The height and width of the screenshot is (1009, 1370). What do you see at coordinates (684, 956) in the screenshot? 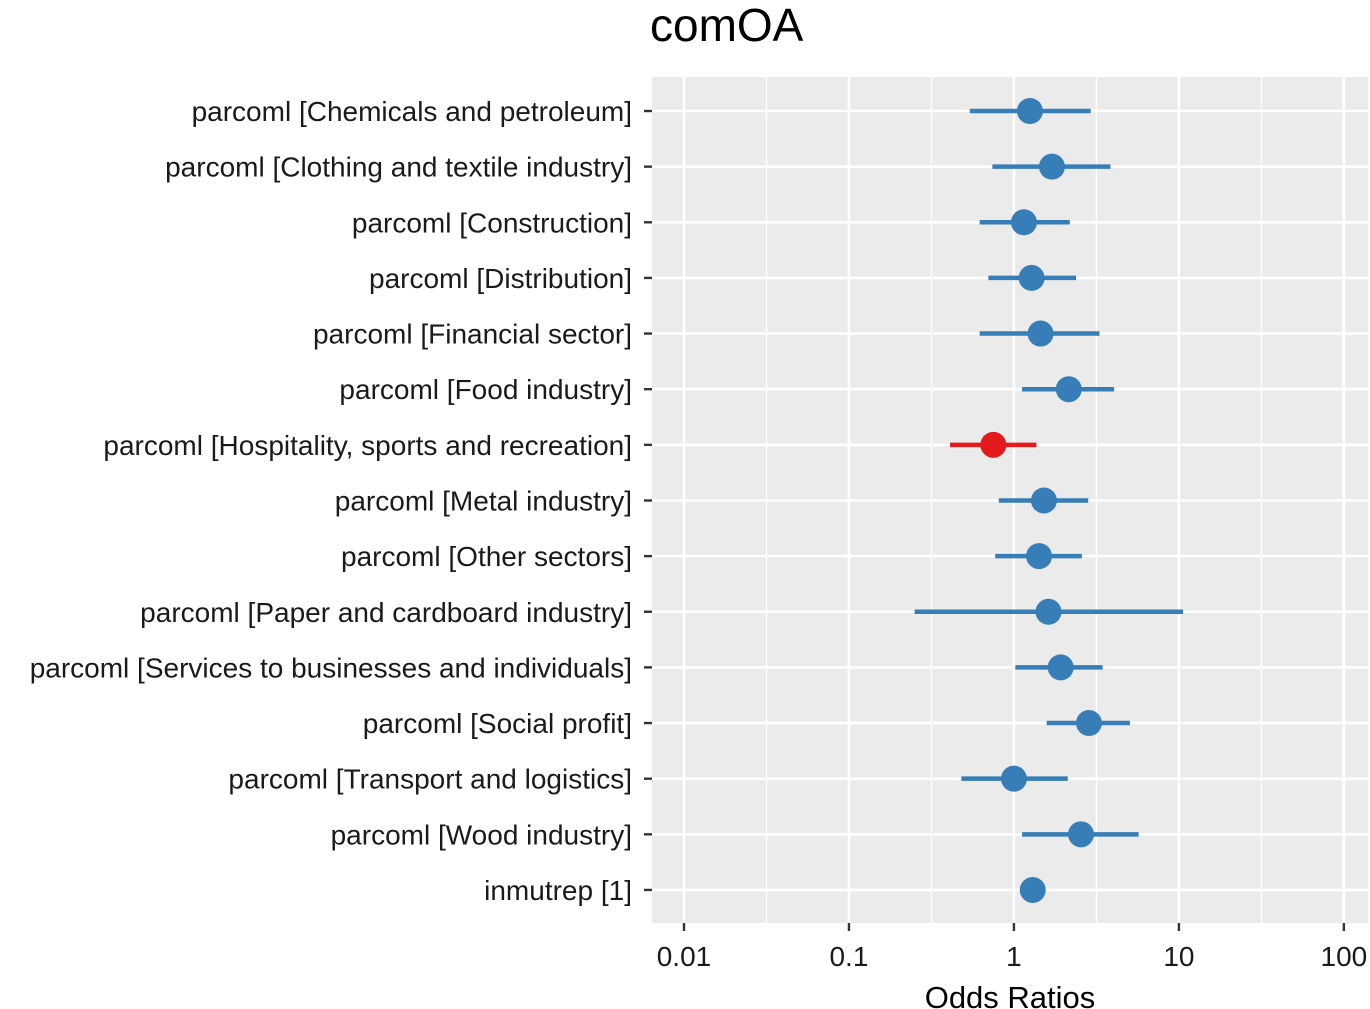
I see `x-tick-label: 0.01` at bounding box center [684, 956].